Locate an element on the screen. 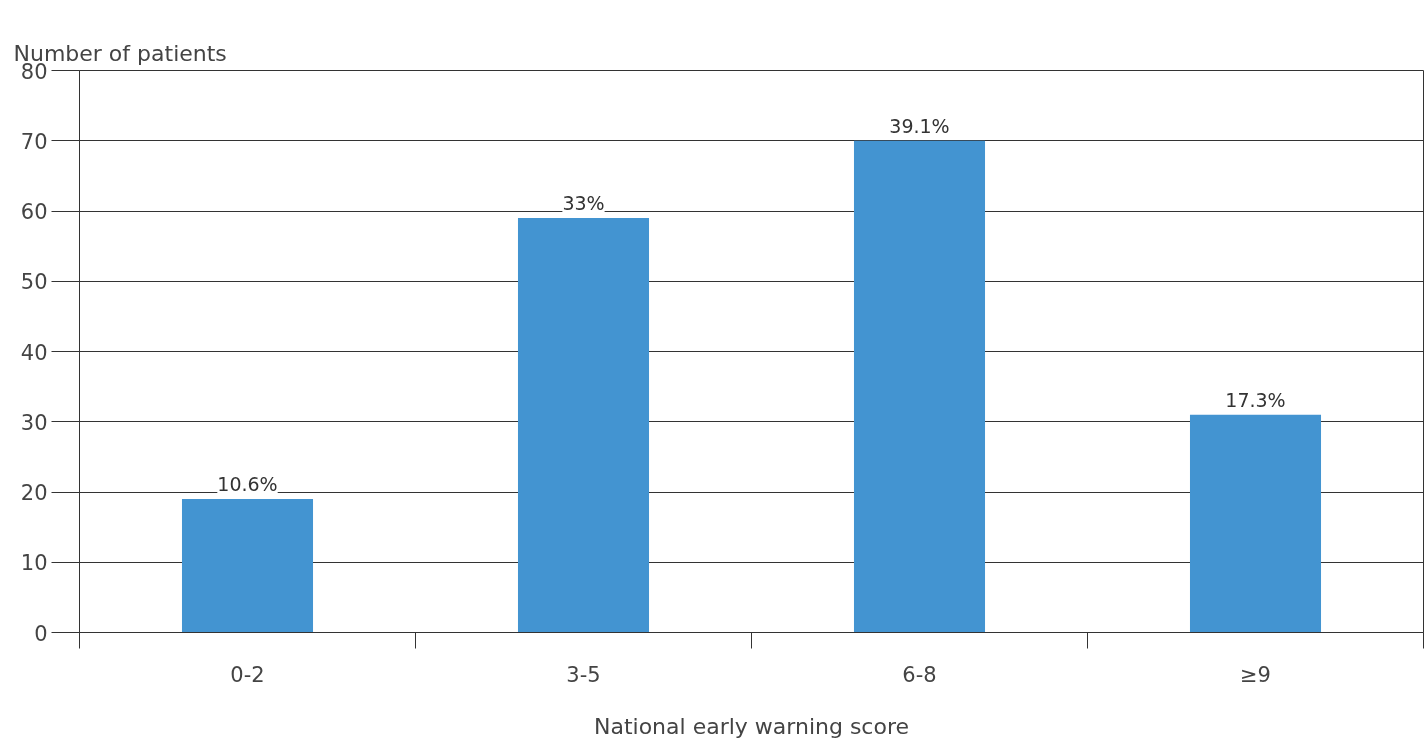 Image resolution: width=1424 pixels, height=741 pixels. x-axis-title: National early warning score is located at coordinates (751, 726).